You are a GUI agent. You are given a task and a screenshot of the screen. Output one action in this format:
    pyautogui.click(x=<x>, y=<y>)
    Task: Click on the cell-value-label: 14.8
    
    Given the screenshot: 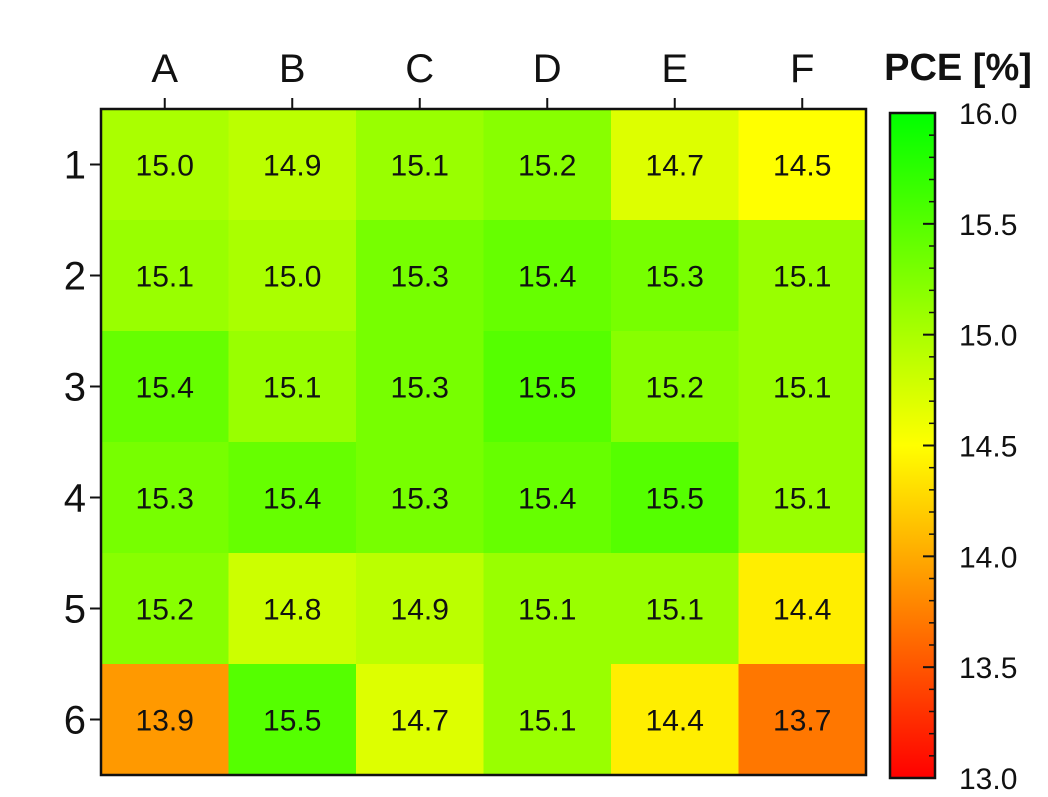 What is the action you would take?
    pyautogui.click(x=292, y=610)
    